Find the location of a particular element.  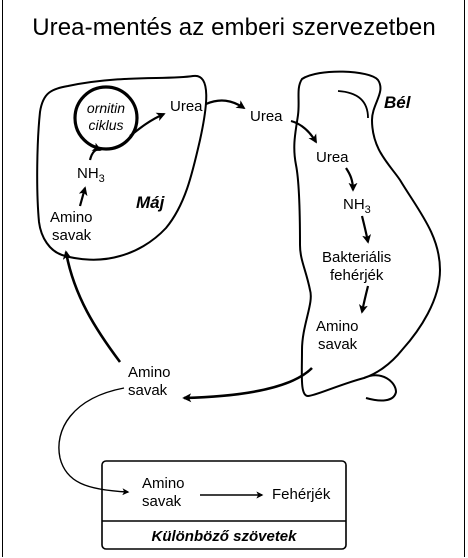

gut-proteins-label: fehérjék is located at coordinates (357, 275).